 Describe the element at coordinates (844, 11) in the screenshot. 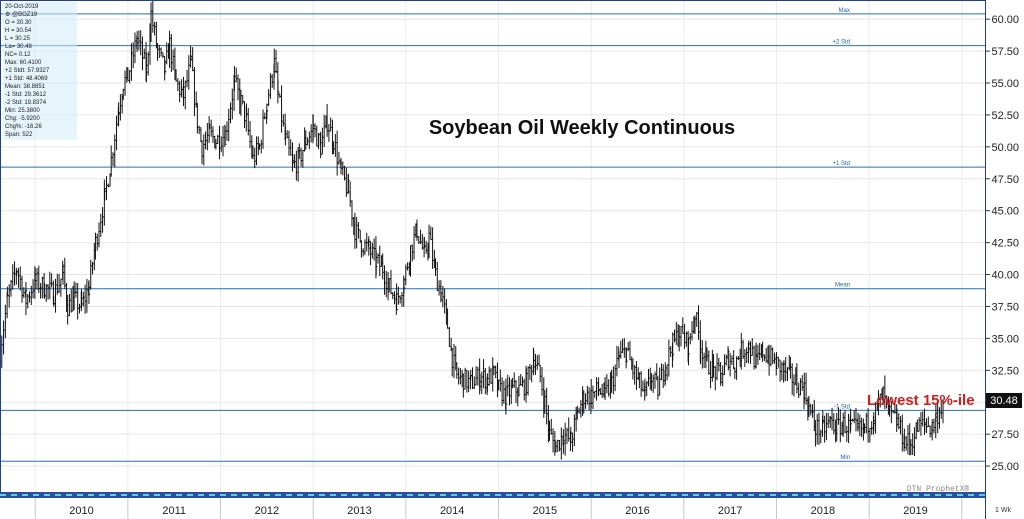

I see `reference-line-label: Max` at that location.